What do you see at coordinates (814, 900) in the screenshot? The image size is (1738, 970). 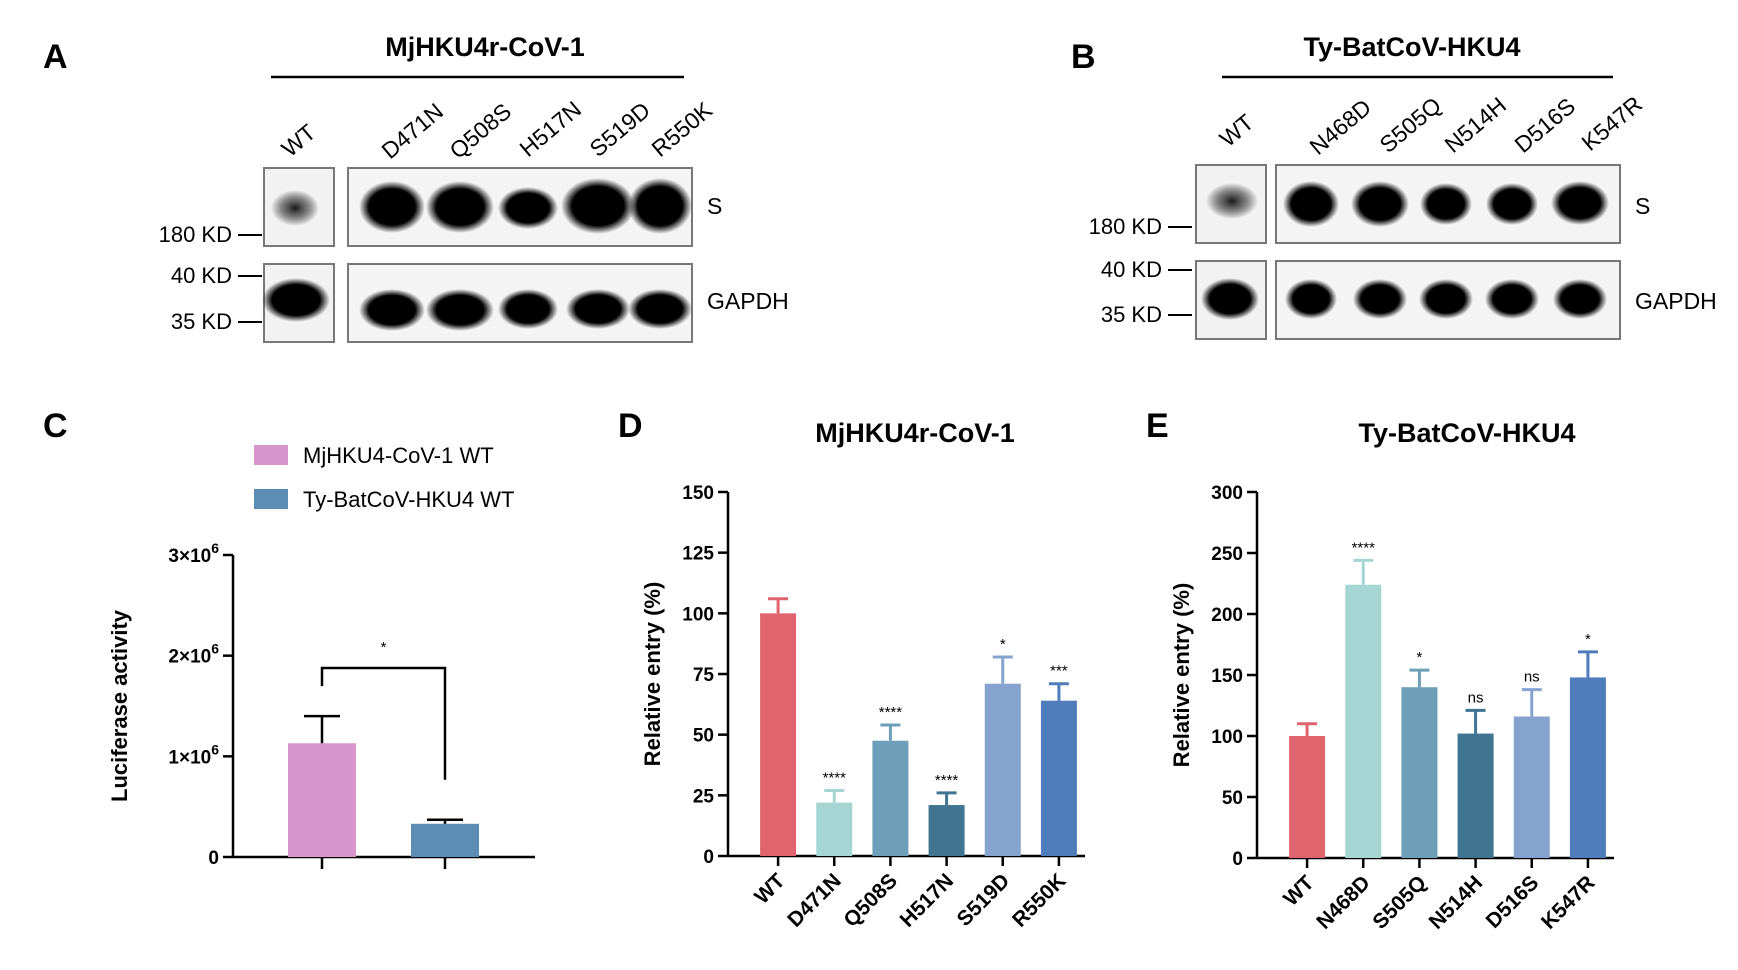 I see `x-tick-label: D471N` at bounding box center [814, 900].